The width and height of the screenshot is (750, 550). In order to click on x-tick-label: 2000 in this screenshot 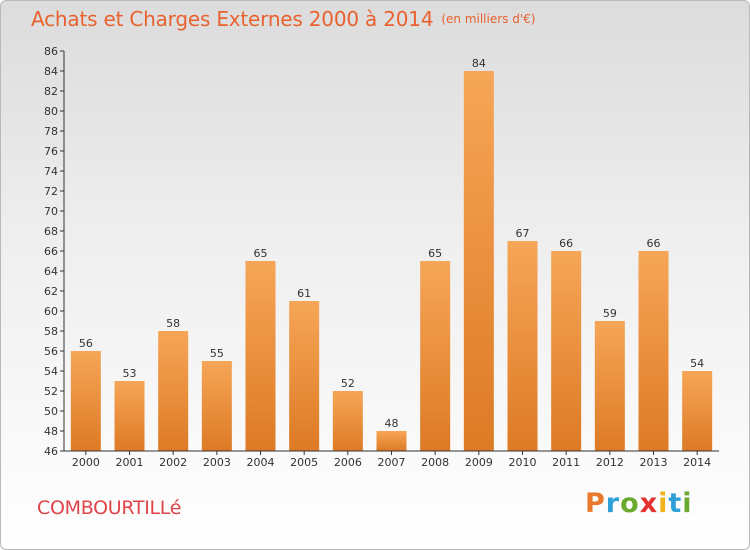, I will do `click(86, 462)`.